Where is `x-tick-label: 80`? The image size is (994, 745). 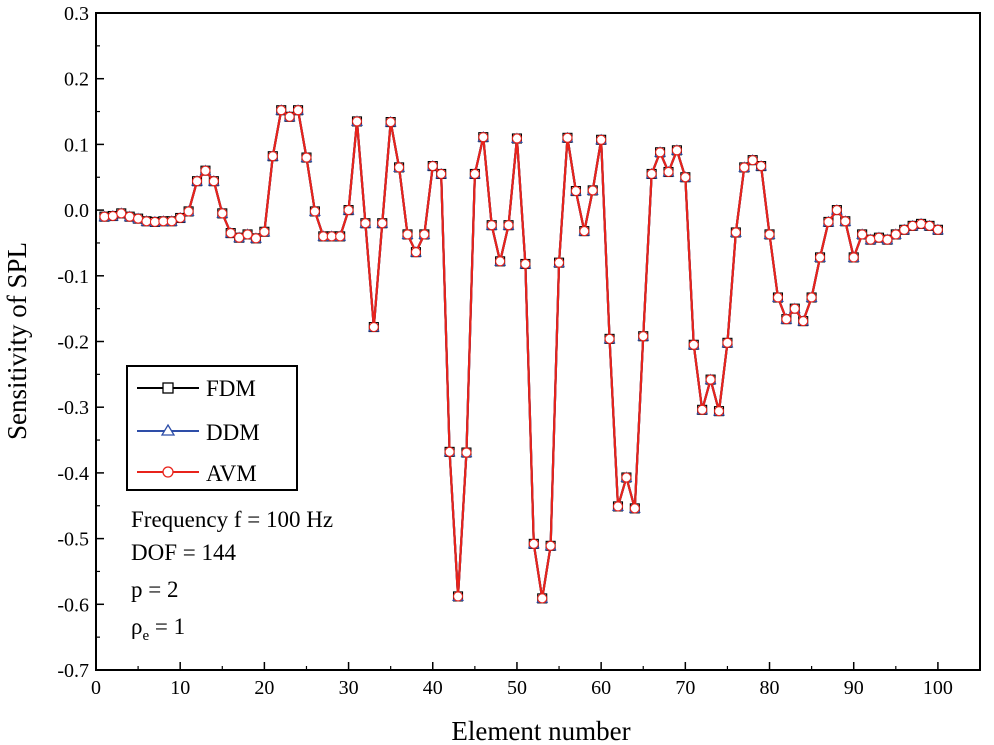 x-tick-label: 80 is located at coordinates (770, 688).